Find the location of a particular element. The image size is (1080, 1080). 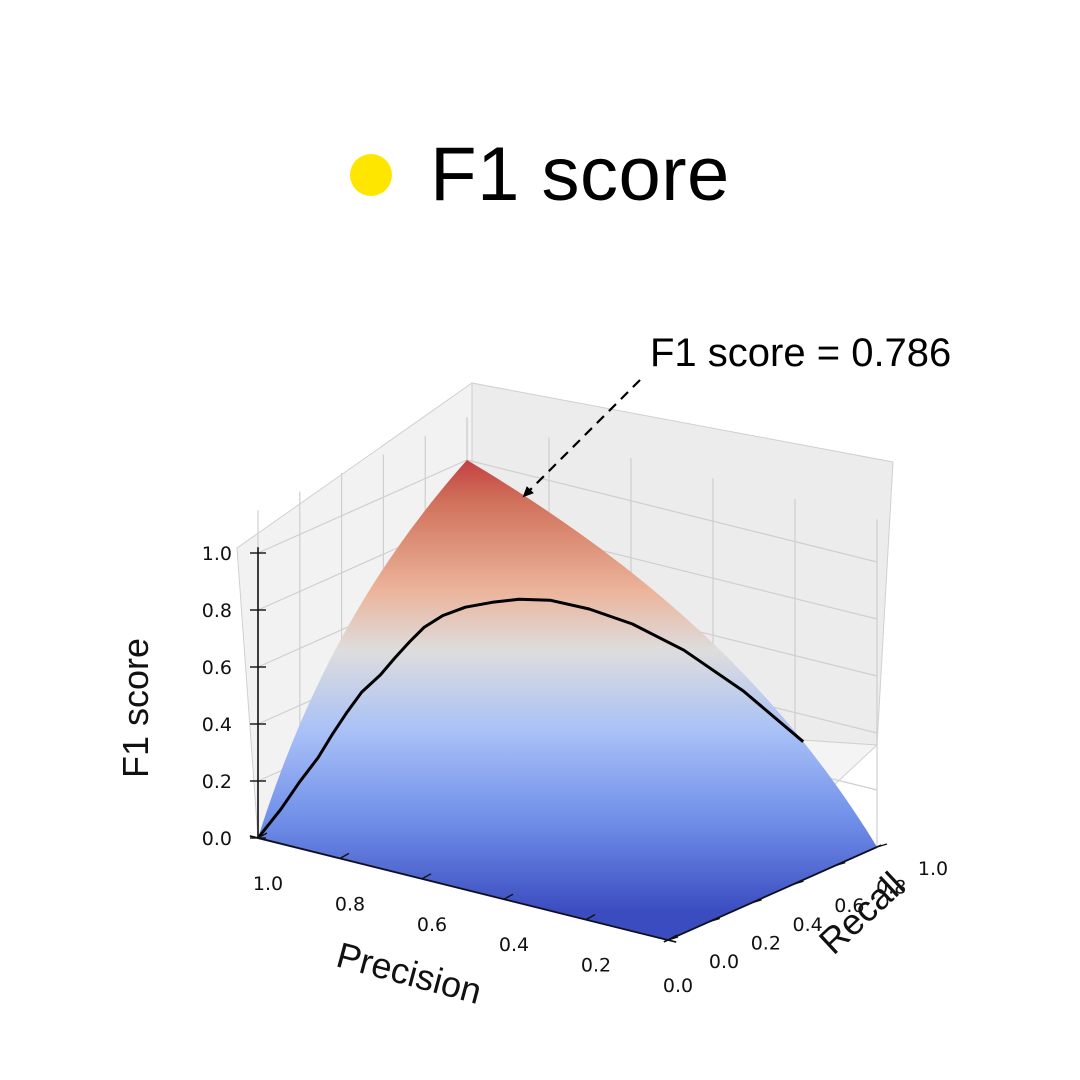

x-tick-label: 0.8 is located at coordinates (350, 904).